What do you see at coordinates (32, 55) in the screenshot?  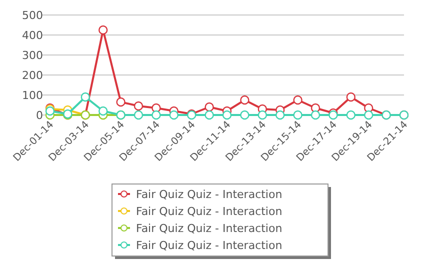 I see `y-tick-label: 300` at bounding box center [32, 55].